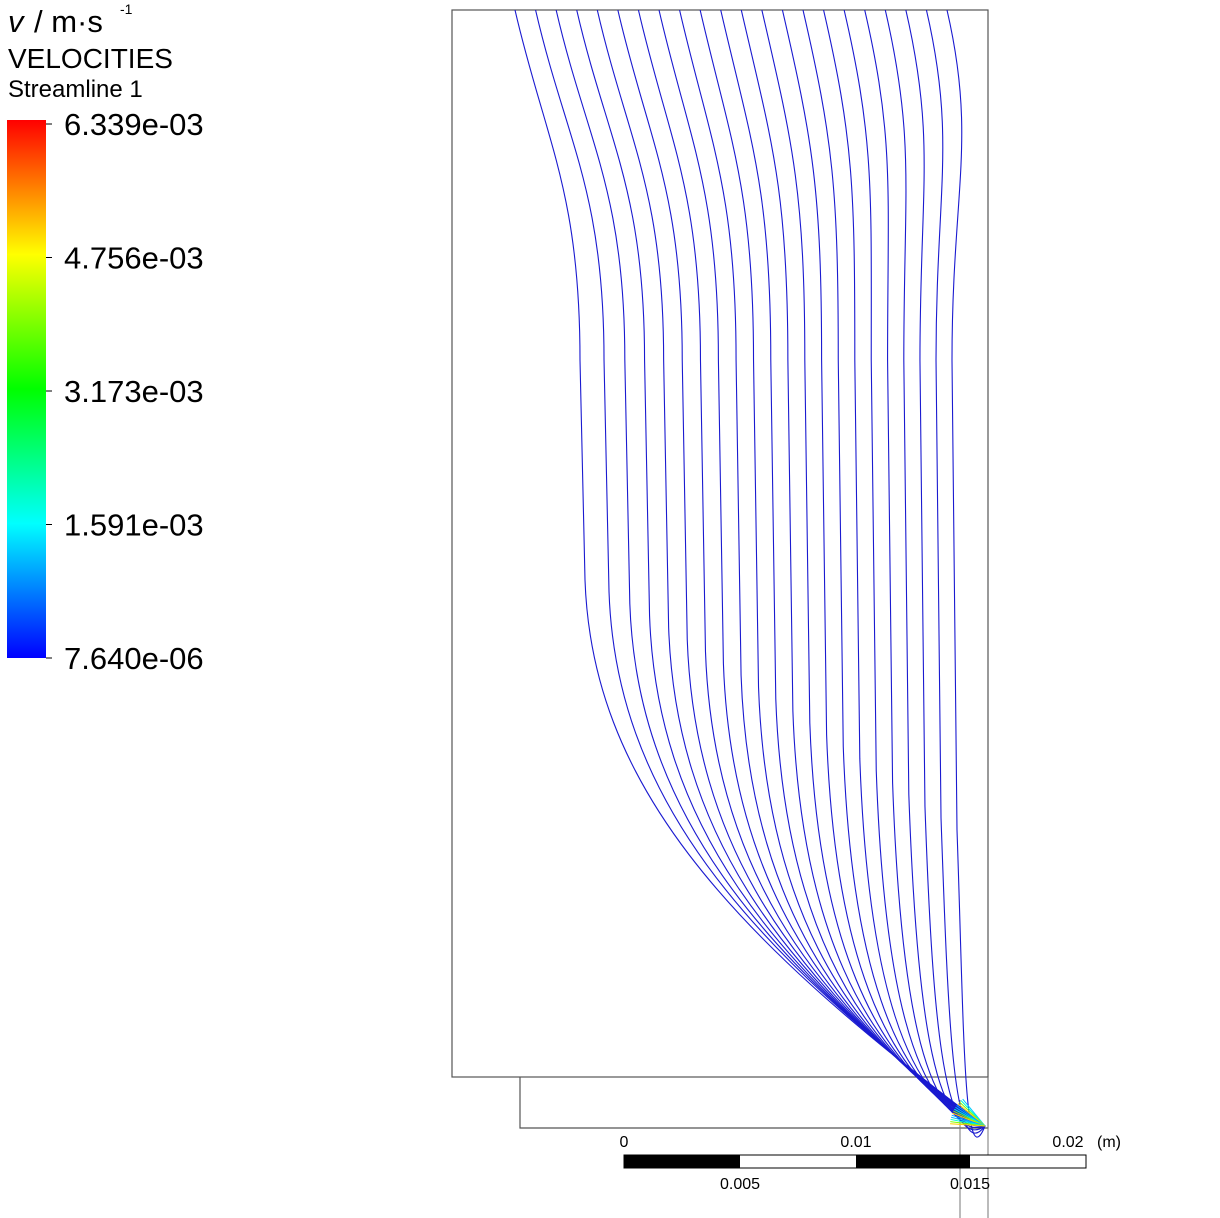 Image resolution: width=1220 pixels, height=1218 pixels. I want to click on colorbar-label: 7.640e-06, so click(134, 658).